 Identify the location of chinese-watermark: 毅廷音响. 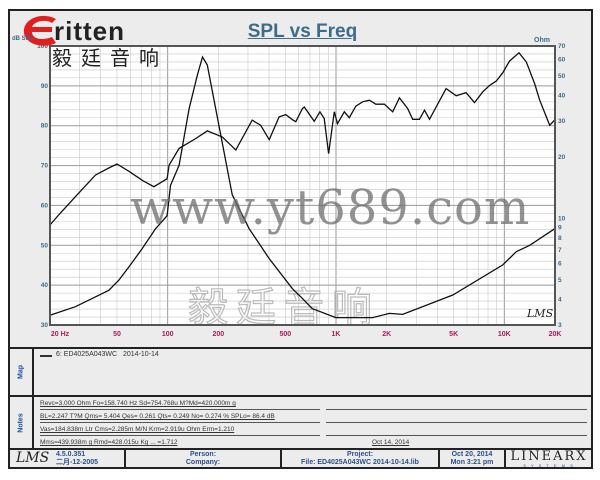
(284, 308).